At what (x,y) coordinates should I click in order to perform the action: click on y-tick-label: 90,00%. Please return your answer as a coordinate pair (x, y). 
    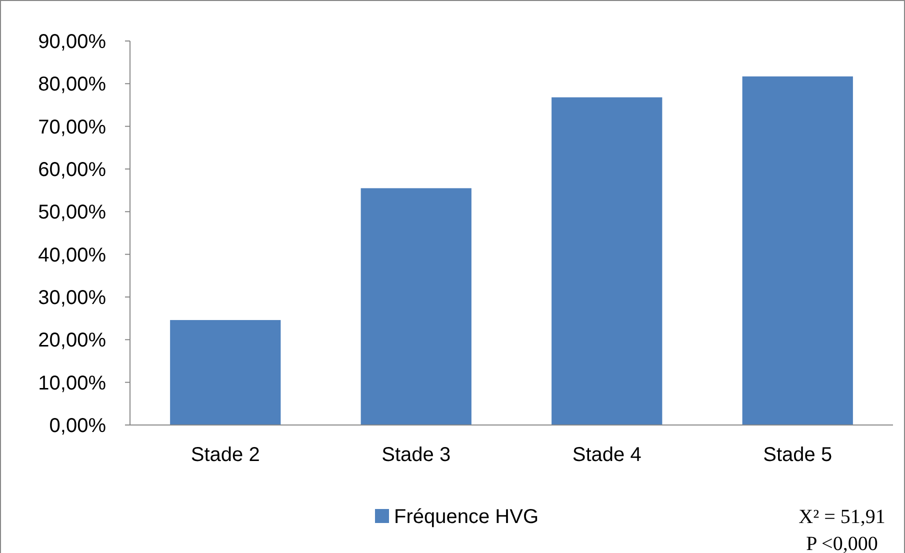
    Looking at the image, I should click on (72, 42).